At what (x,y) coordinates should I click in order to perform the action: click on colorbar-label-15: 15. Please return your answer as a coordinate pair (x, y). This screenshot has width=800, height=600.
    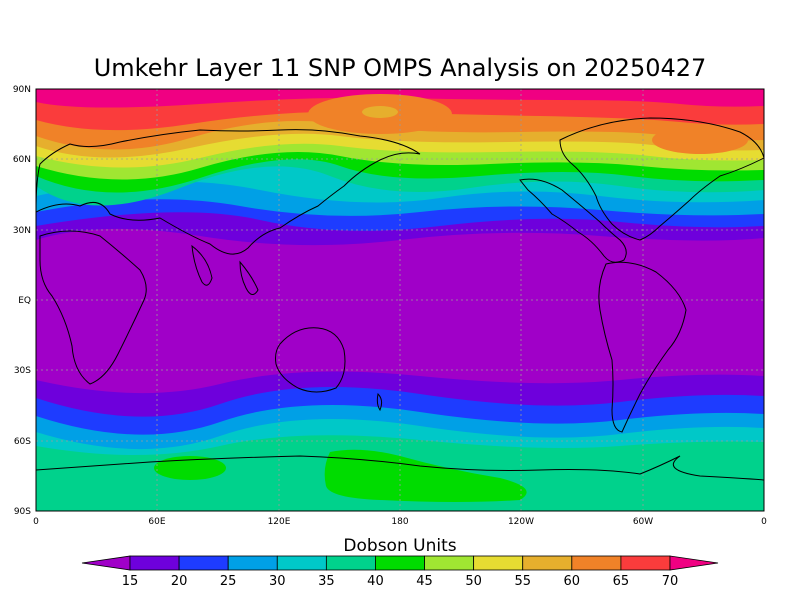
    Looking at the image, I should click on (130, 581).